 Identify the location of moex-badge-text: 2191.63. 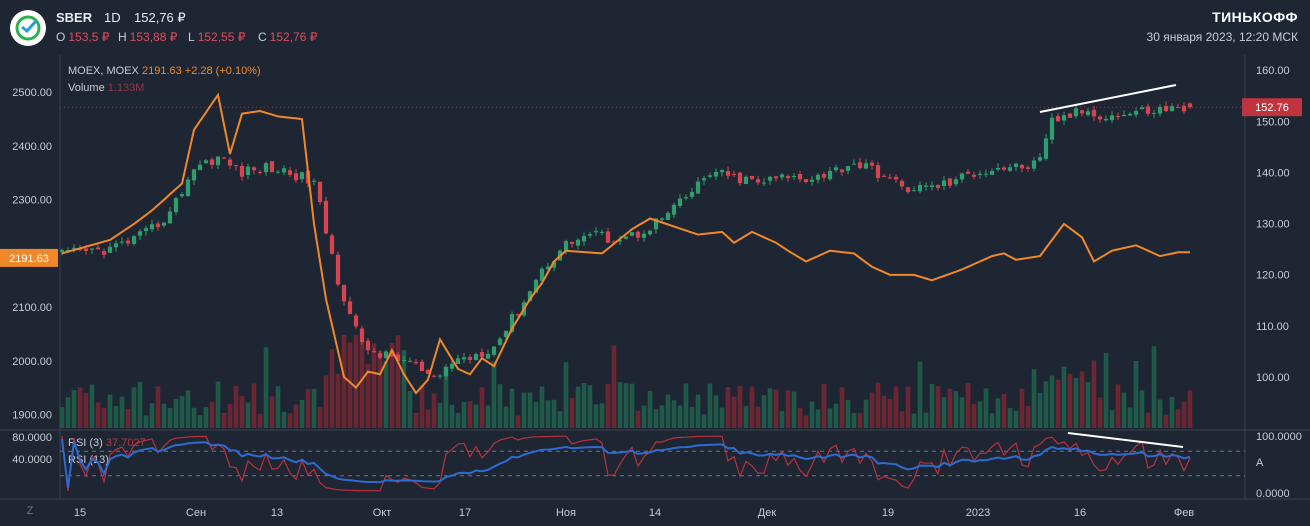
(29, 259).